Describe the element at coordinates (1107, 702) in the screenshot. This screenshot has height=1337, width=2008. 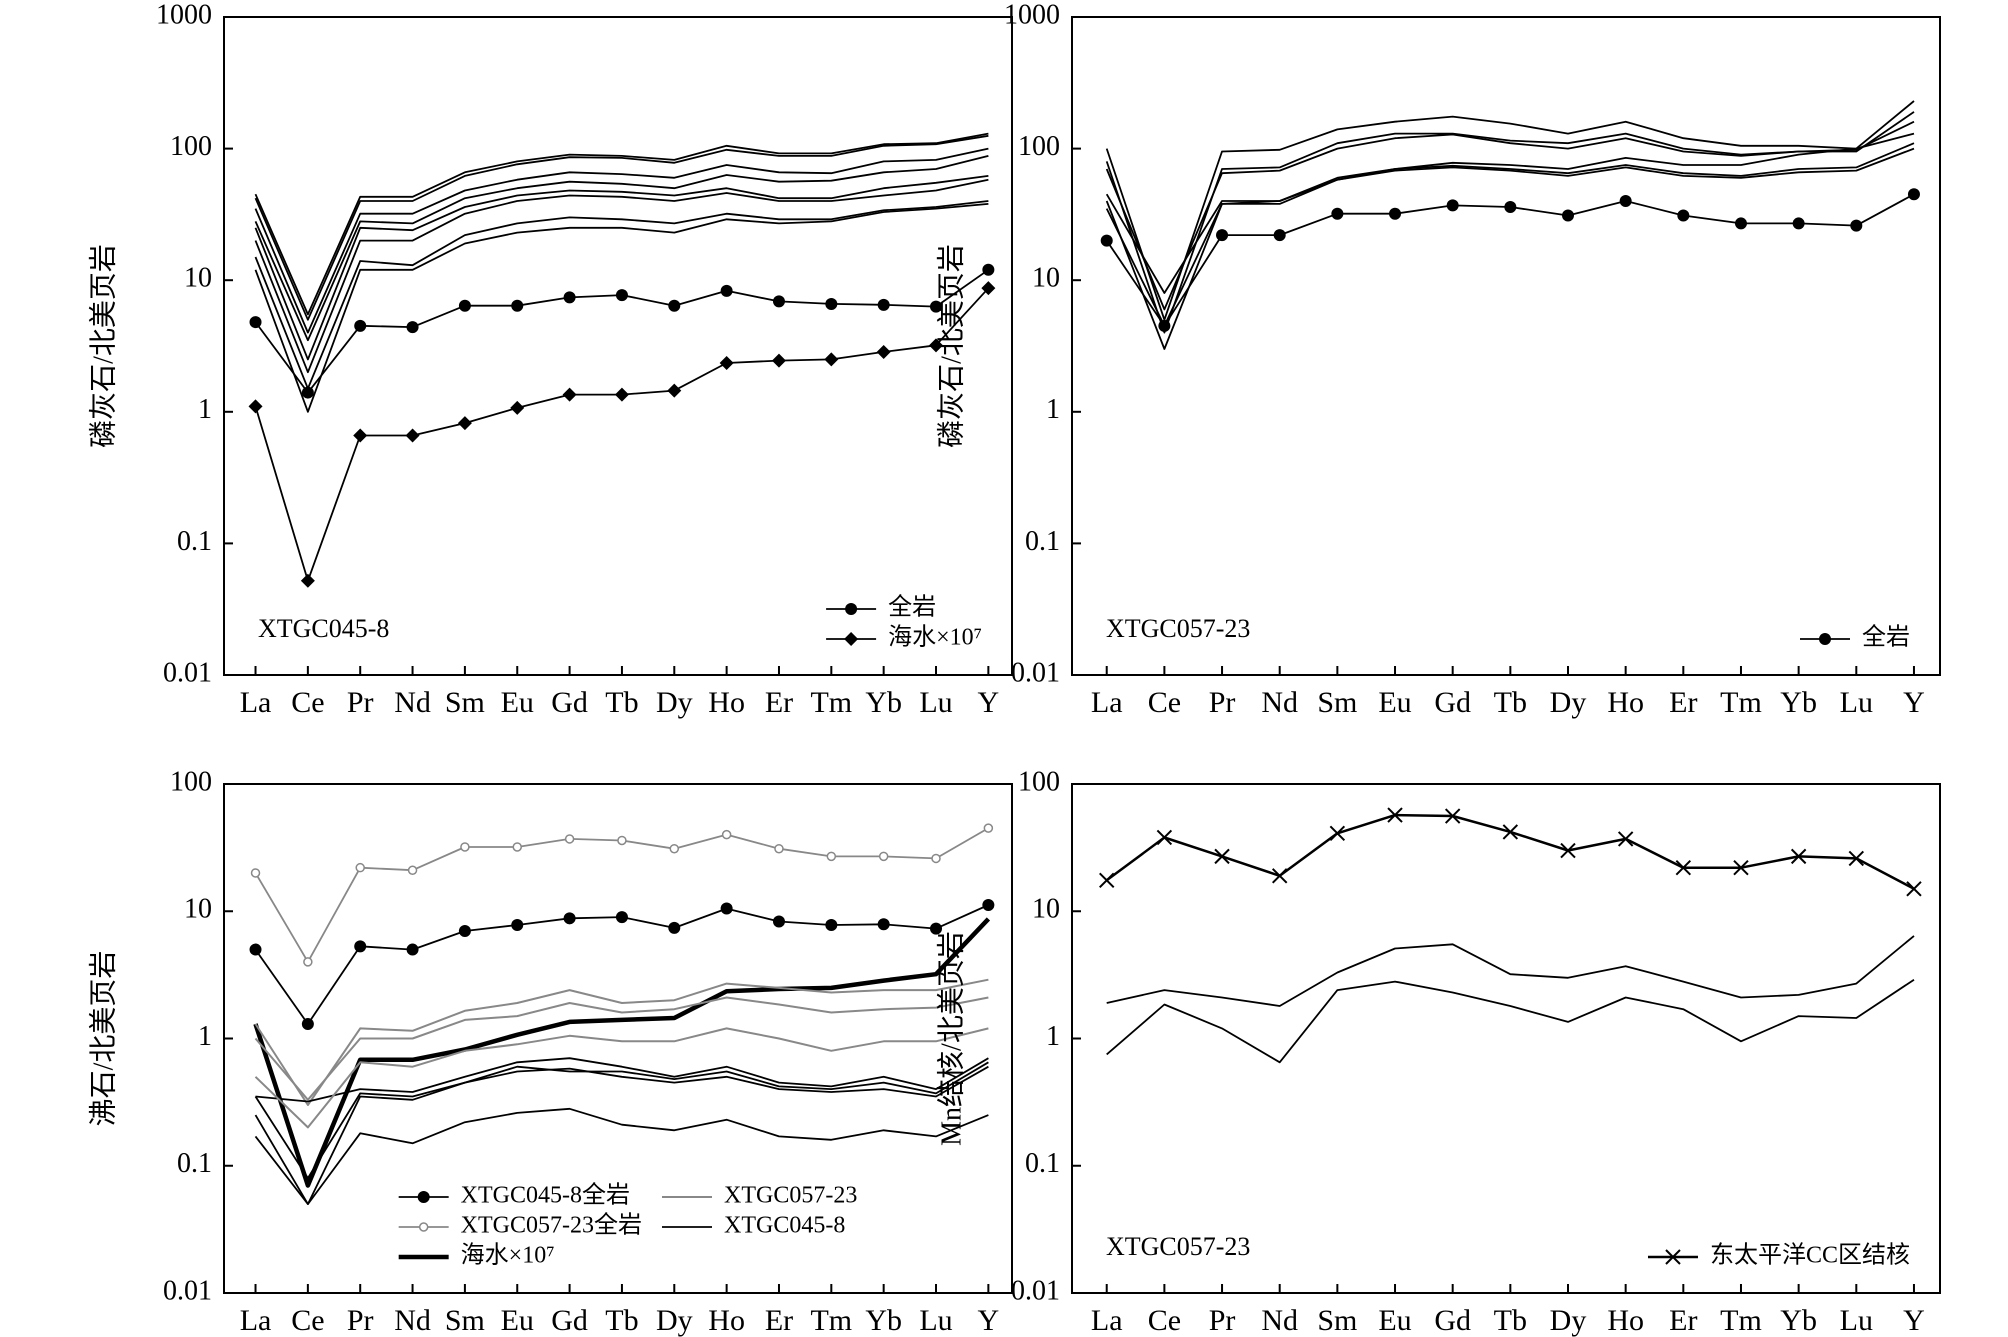
I see `x-tick-label: La` at that location.